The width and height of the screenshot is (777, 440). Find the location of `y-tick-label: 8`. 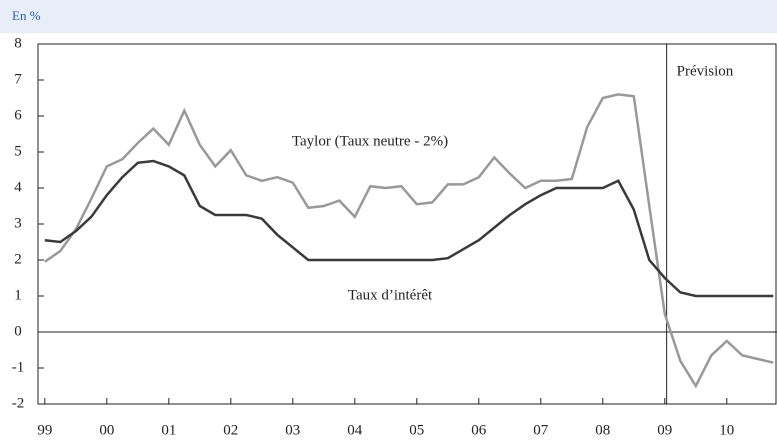

y-tick-label: 8 is located at coordinates (18, 43).